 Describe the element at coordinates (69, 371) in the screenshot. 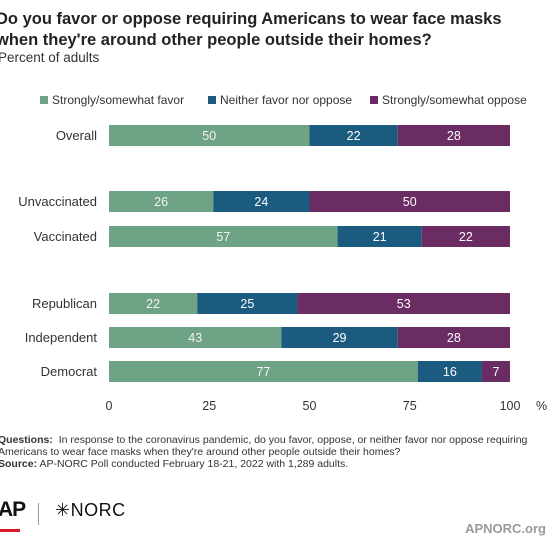

I see `category-label-democrat: Democrat` at that location.